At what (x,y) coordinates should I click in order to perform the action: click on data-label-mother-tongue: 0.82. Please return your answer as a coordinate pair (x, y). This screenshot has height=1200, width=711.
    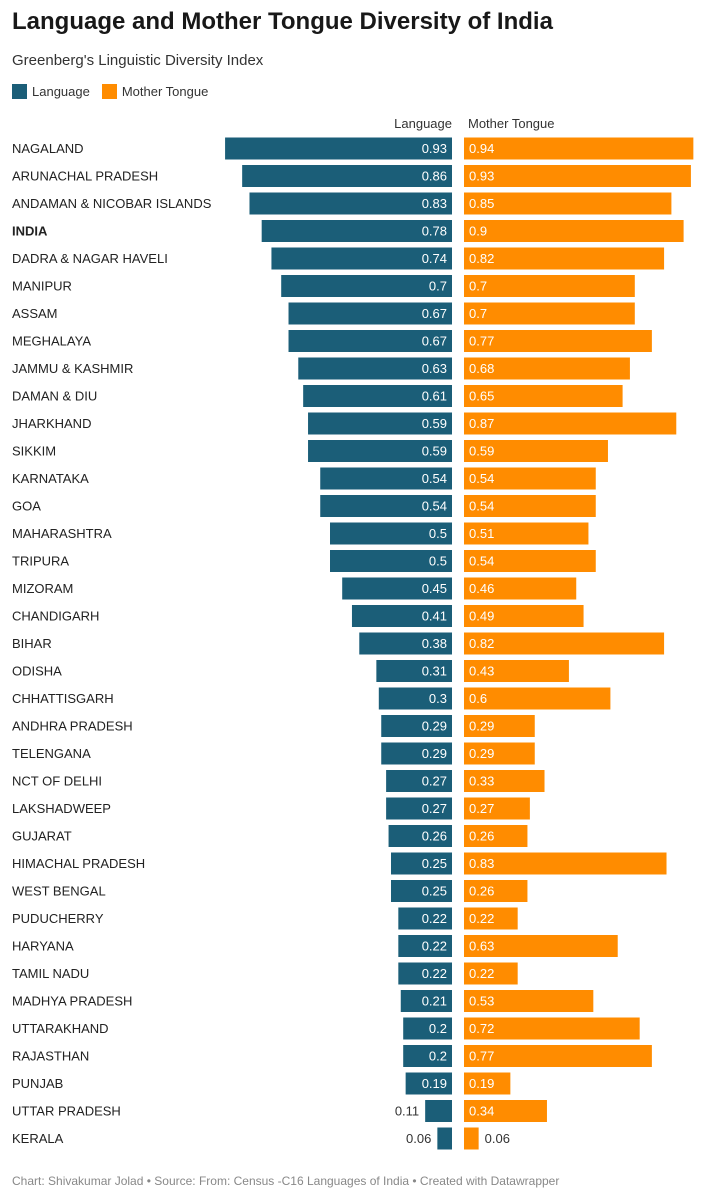
    Looking at the image, I should click on (481, 643).